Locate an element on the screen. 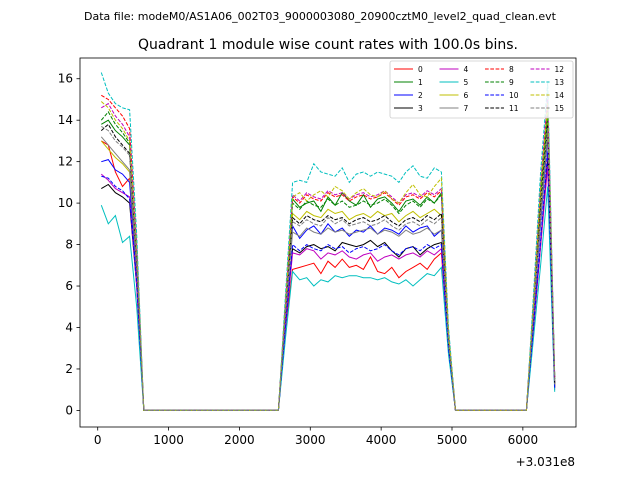 Image resolution: width=640 pixels, height=480 pixels. y-tick-label: 10 is located at coordinates (65, 203).